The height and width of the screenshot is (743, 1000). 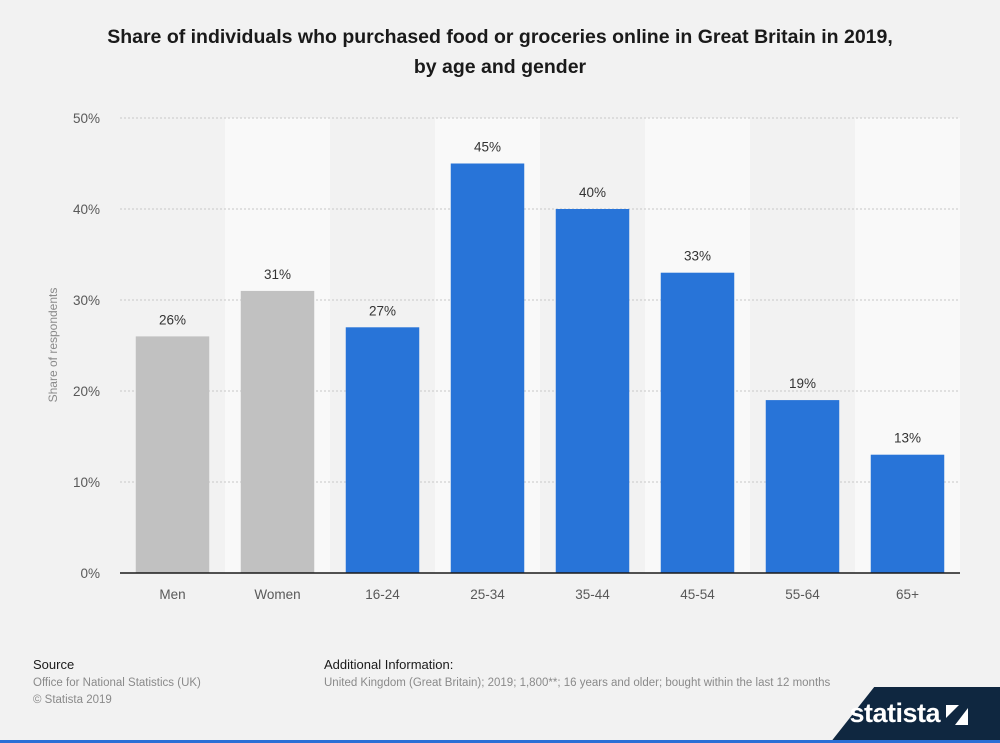 What do you see at coordinates (86, 391) in the screenshot?
I see `y-tick-label: 20%` at bounding box center [86, 391].